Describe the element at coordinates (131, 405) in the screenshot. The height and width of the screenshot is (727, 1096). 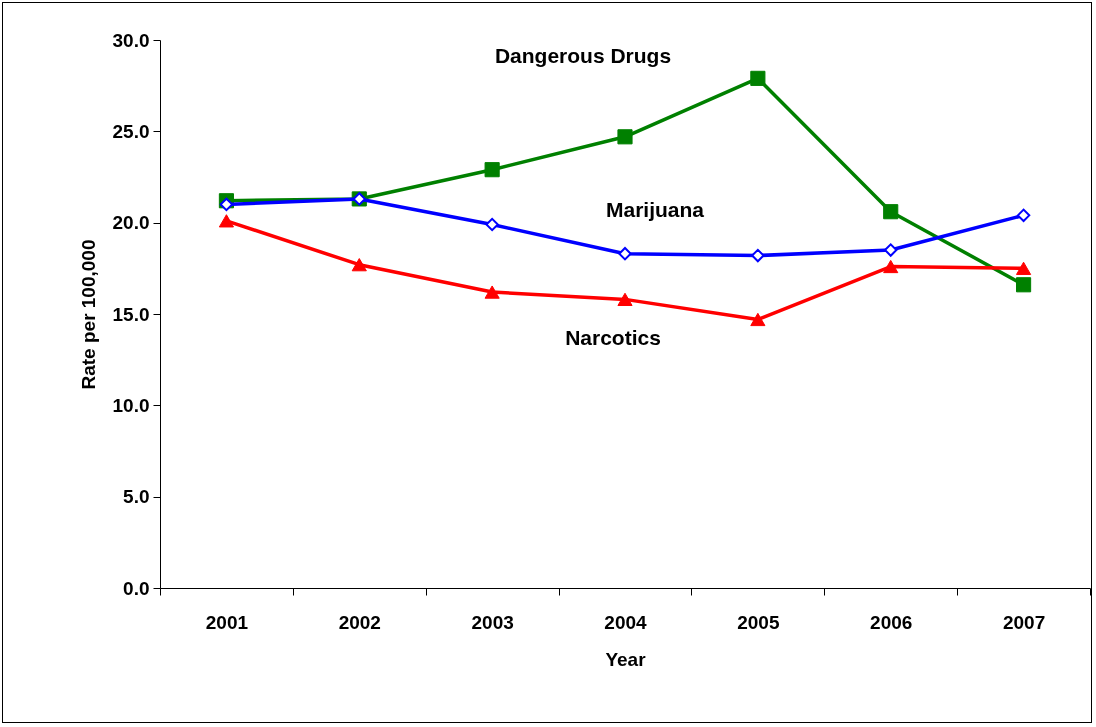
I see `y-tick-label: 10.0` at that location.